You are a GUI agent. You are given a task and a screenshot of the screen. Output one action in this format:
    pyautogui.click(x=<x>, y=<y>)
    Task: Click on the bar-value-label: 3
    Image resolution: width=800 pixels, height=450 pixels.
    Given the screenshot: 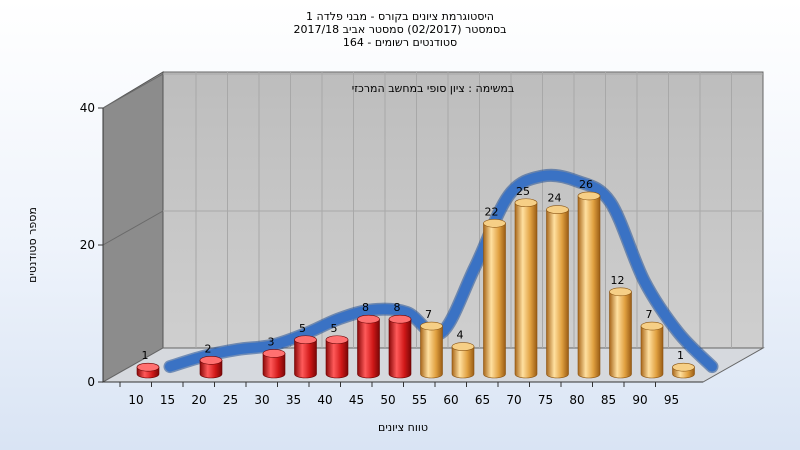 What is the action you would take?
    pyautogui.click(x=271, y=341)
    